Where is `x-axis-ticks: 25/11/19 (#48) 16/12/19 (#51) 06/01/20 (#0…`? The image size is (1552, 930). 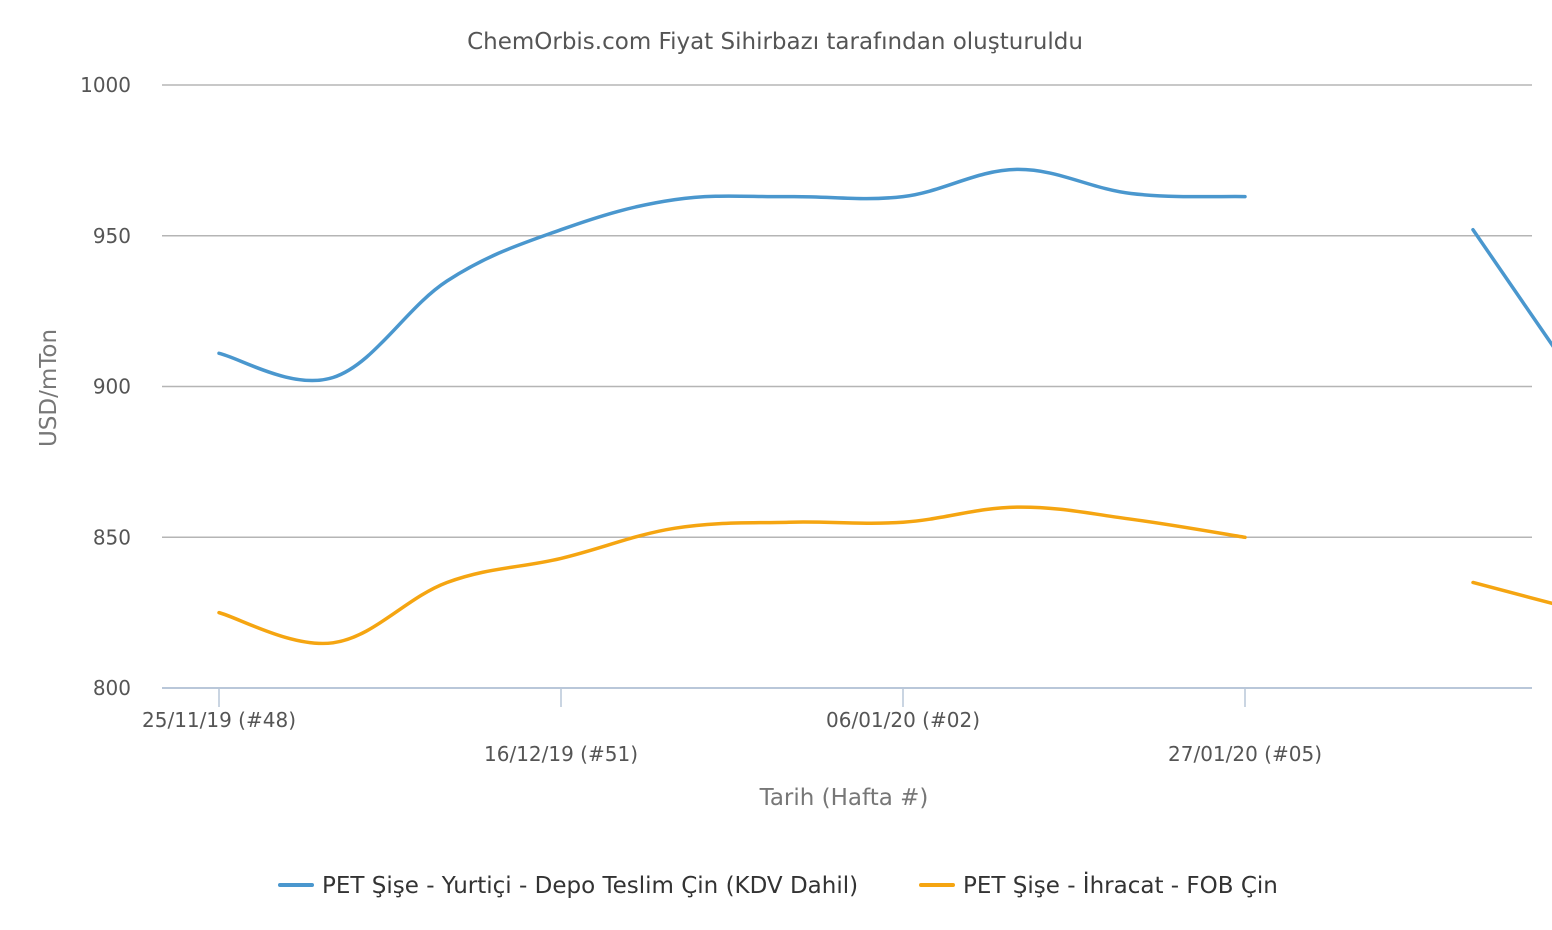 x-axis-ticks: 25/11/19 (#48) 16/12/19 (#51) 06/01/20 (#0… is located at coordinates (732, 727).